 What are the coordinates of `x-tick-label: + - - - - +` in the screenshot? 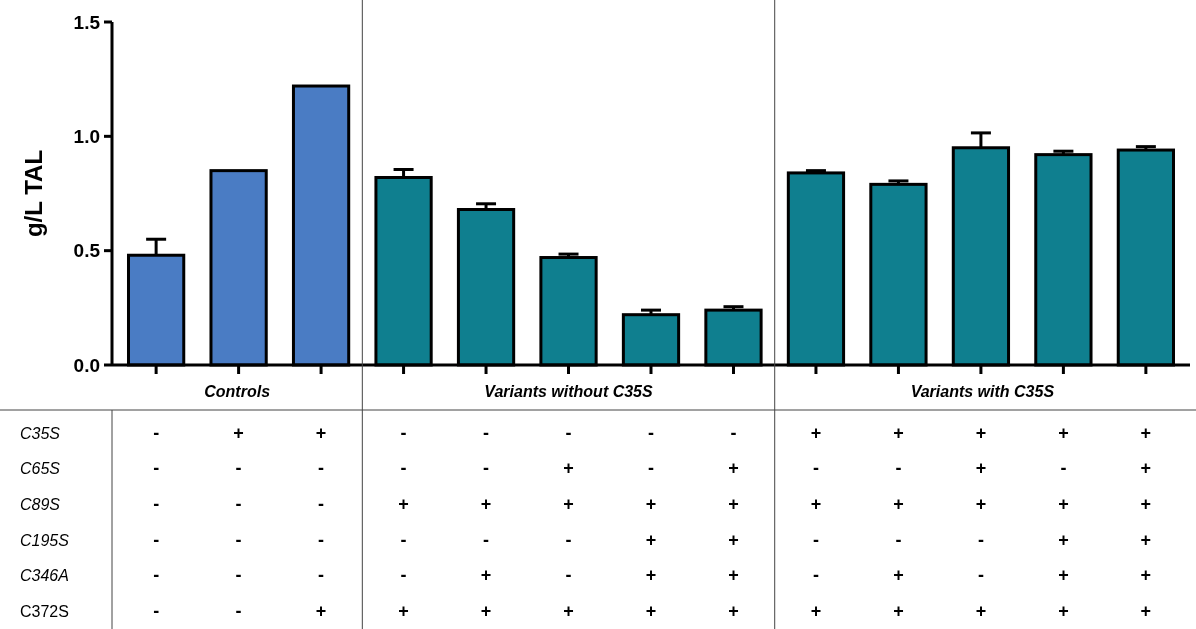 It's located at (321, 522).